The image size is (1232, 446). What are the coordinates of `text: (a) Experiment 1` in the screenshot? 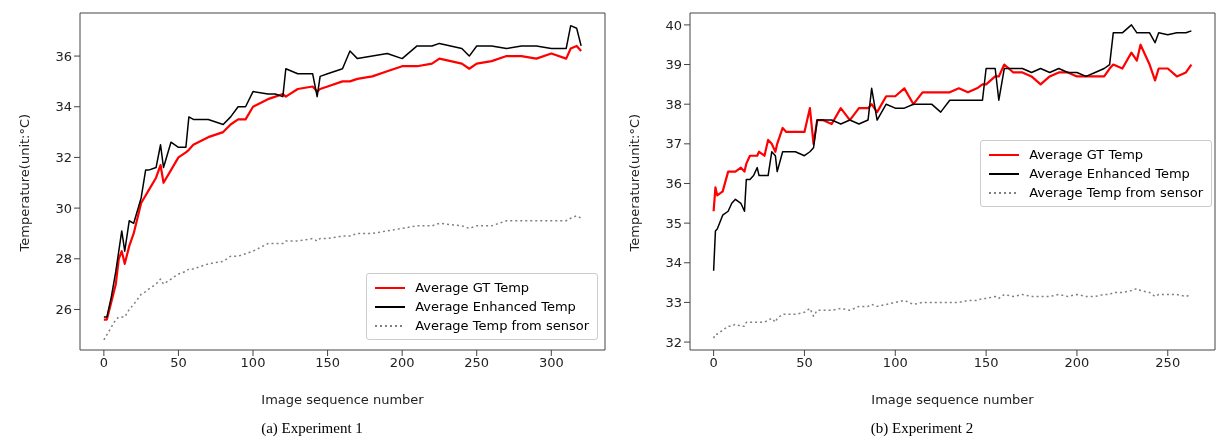 It's located at (312, 428).